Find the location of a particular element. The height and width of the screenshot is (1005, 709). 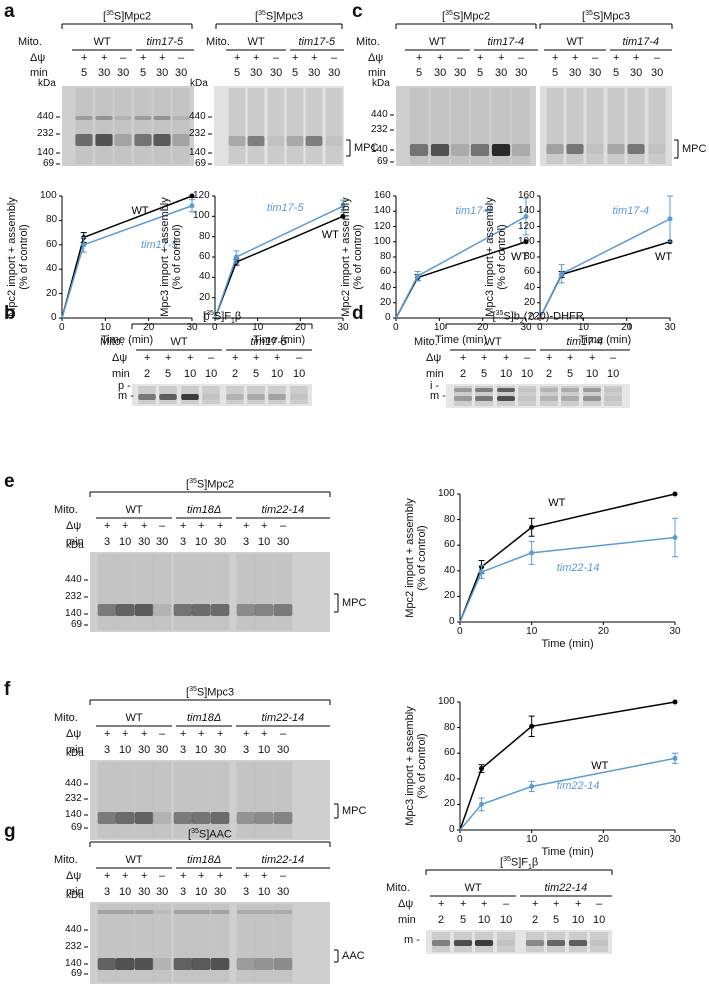

a2-dpsi-2: – is located at coordinates (276, 58).